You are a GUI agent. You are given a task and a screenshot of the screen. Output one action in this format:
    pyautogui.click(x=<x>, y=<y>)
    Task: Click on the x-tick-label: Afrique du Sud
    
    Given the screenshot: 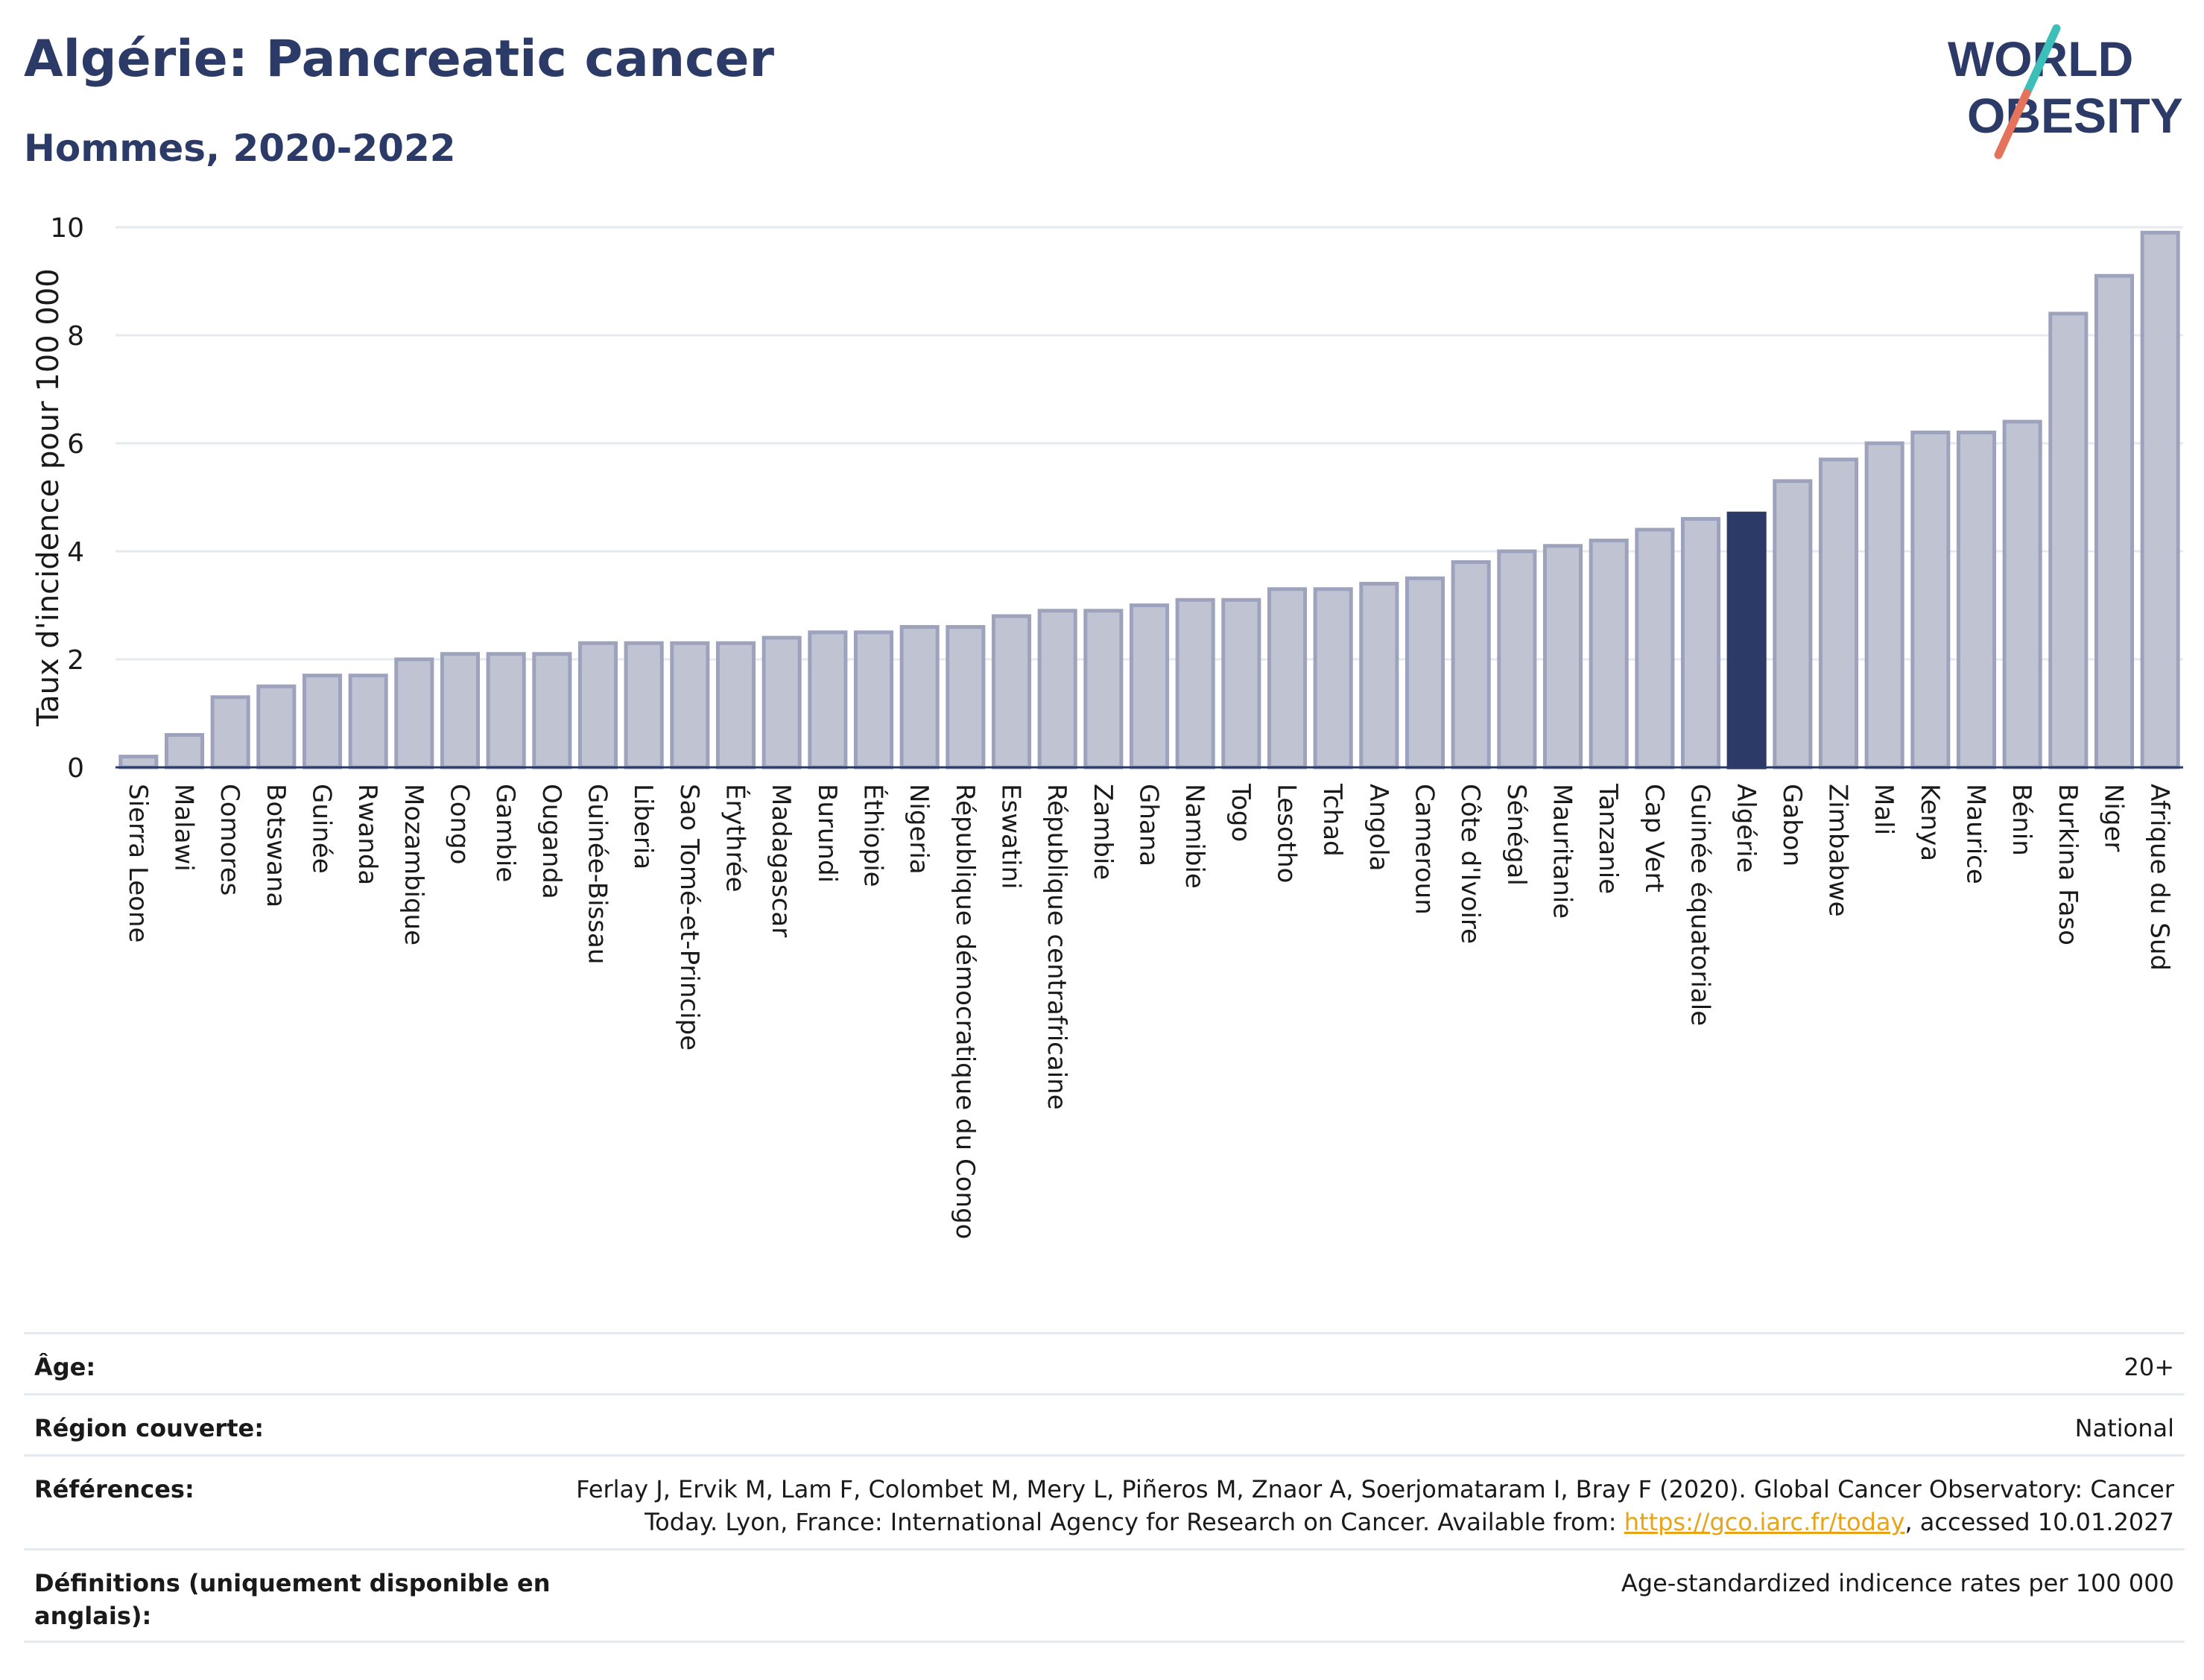 What is the action you would take?
    pyautogui.click(x=2159, y=877)
    